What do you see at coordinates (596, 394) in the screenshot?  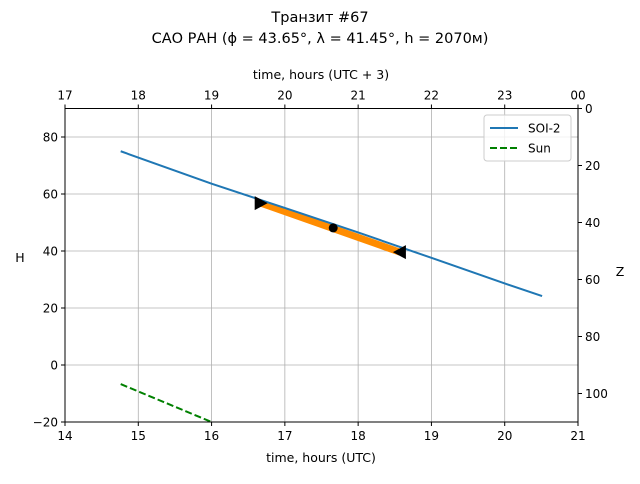 I see `right-y-tick-label: 100` at bounding box center [596, 394].